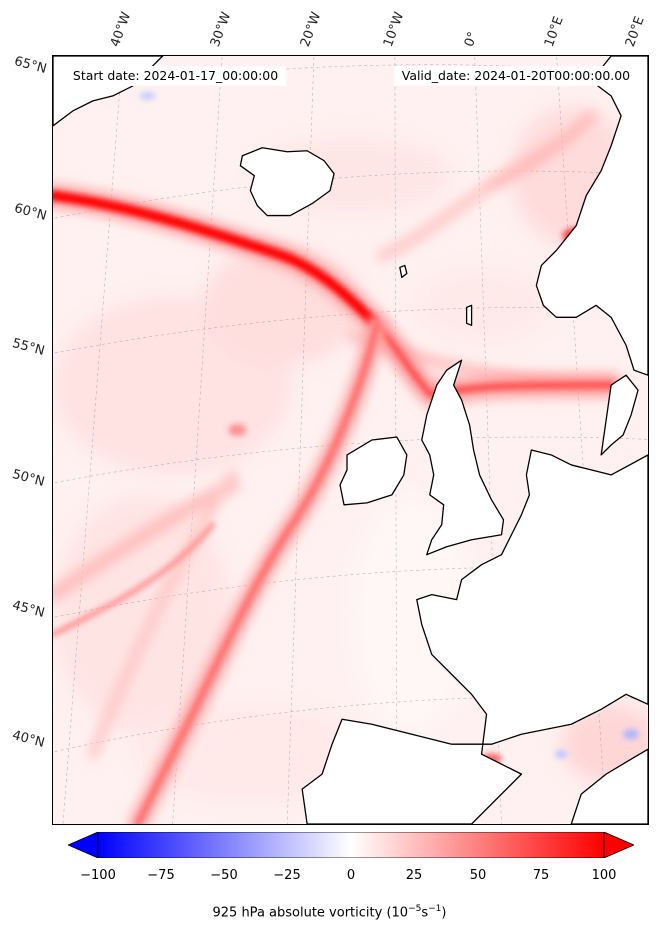  What do you see at coordinates (30, 65) in the screenshot?
I see `lat-label-65n: 65°N` at bounding box center [30, 65].